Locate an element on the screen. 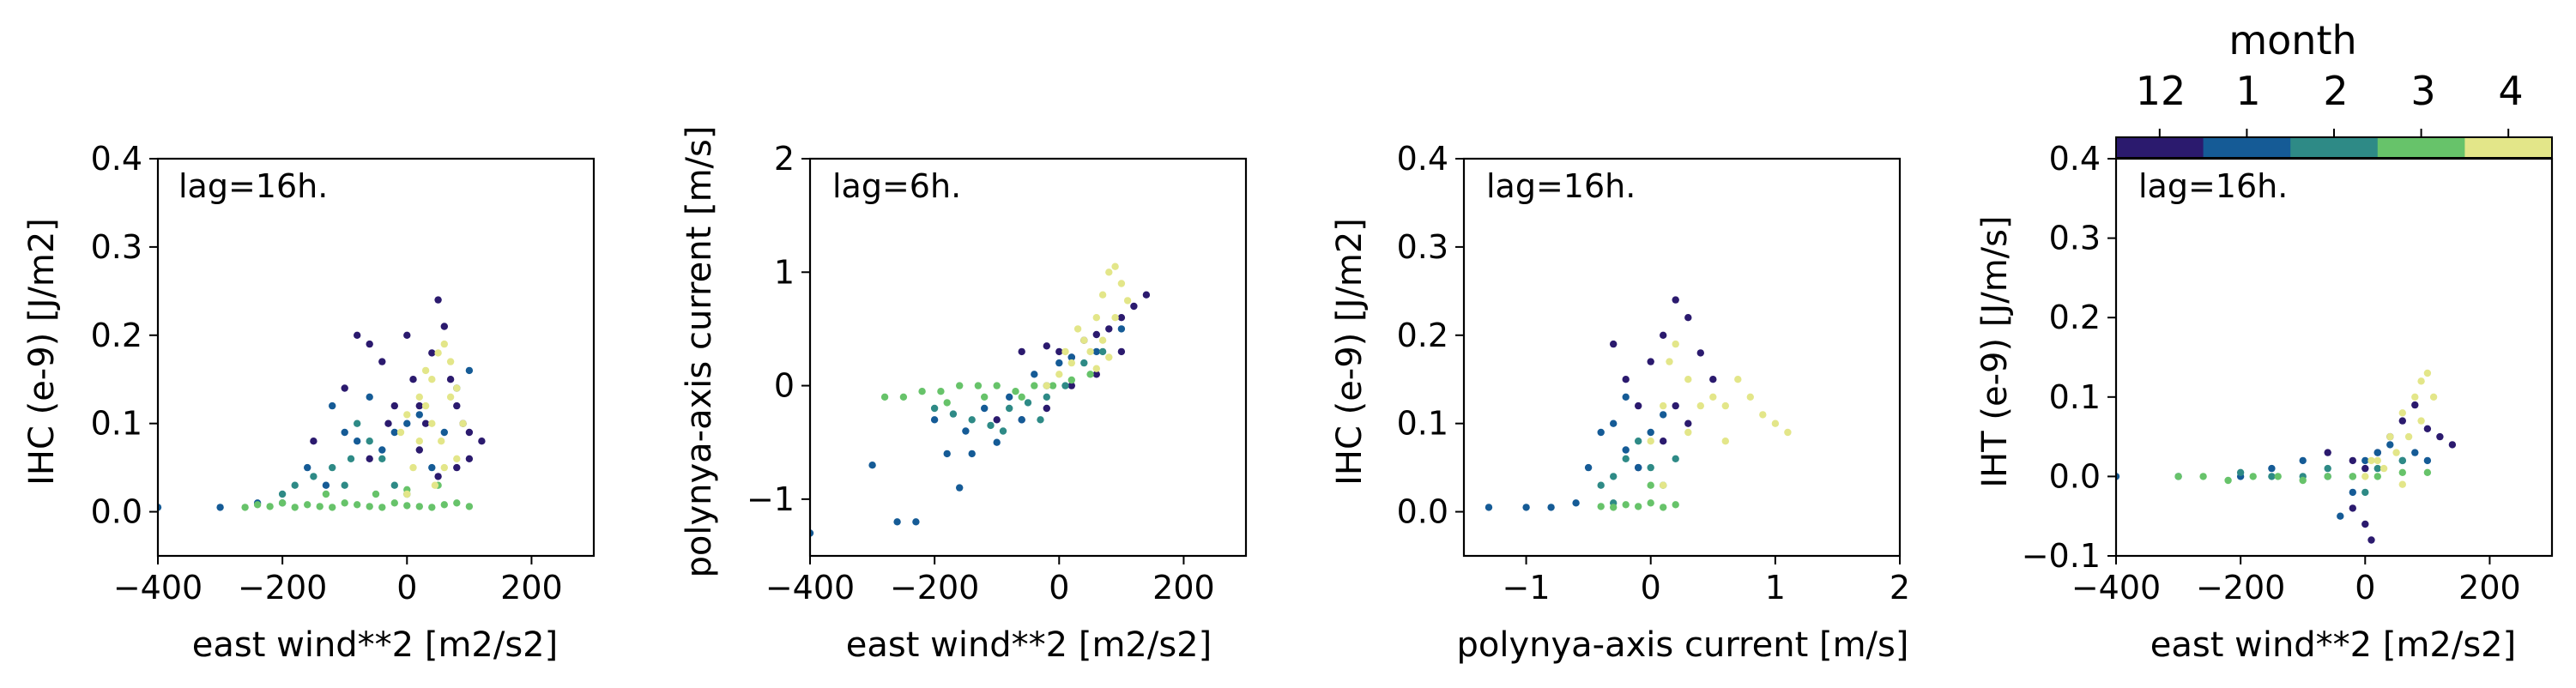 The image size is (2576, 688). x-tick-label: 200 is located at coordinates (1183, 588).